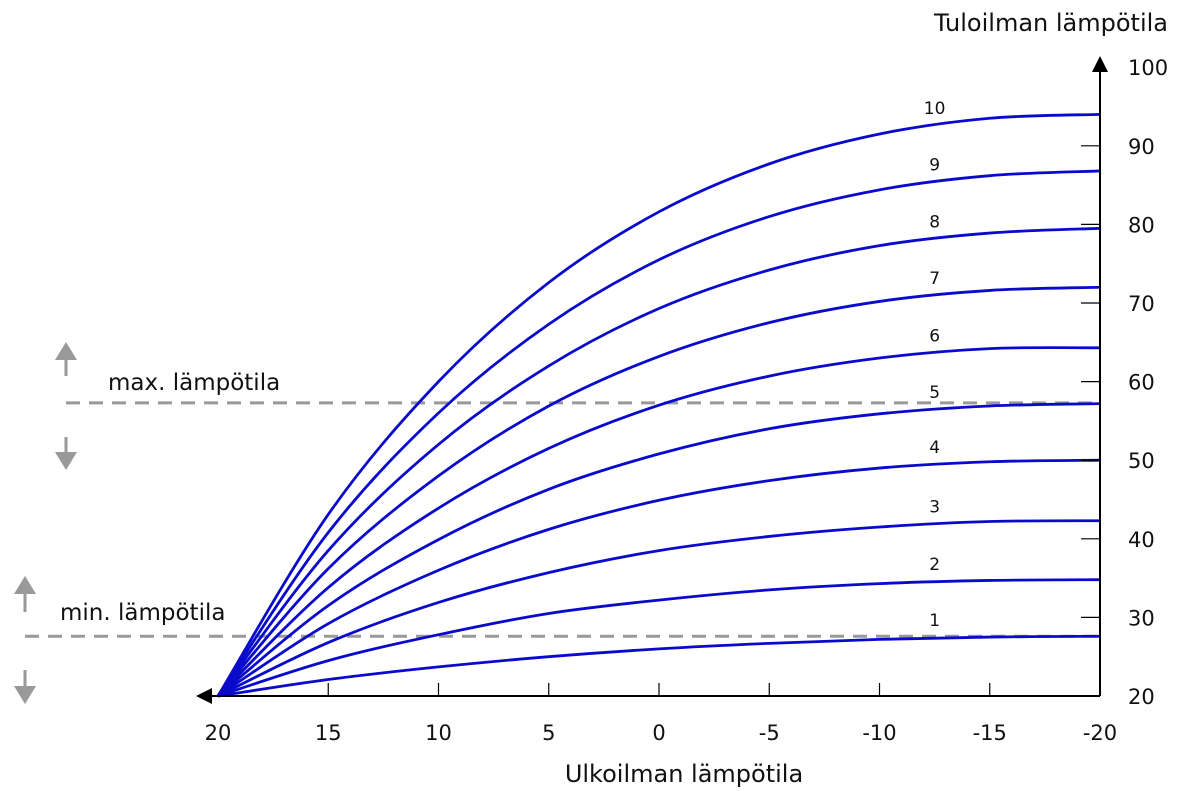  What do you see at coordinates (934, 166) in the screenshot?
I see `curve-label-9: 9` at bounding box center [934, 166].